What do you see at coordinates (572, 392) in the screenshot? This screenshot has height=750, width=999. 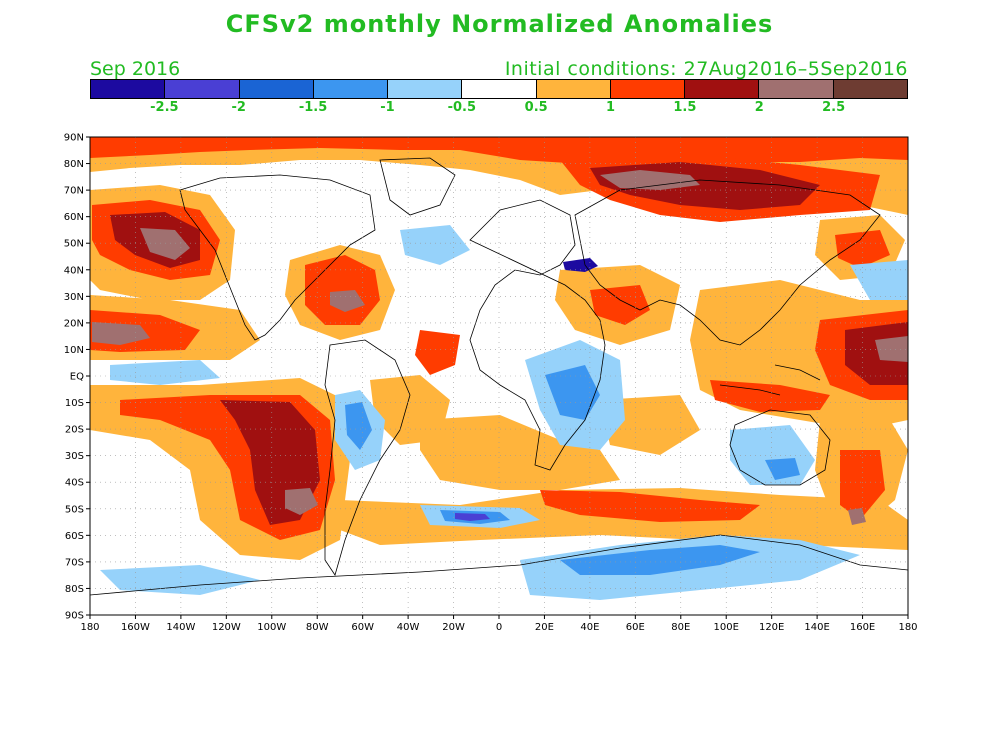 I see `africa-cold-medium` at bounding box center [572, 392].